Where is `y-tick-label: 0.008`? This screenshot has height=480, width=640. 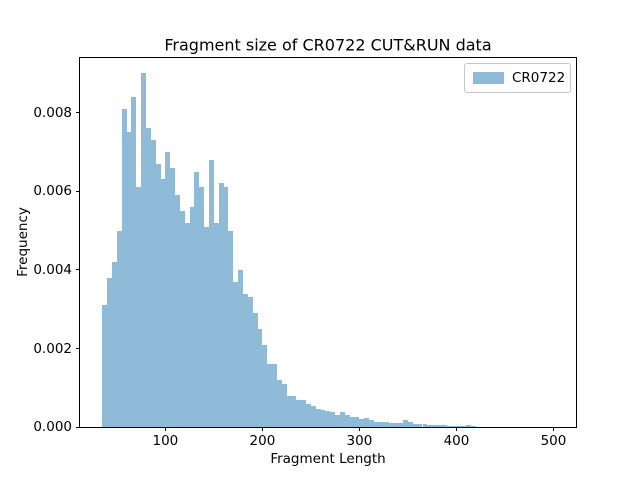
y-tick-label: 0.008 is located at coordinates (52, 112).